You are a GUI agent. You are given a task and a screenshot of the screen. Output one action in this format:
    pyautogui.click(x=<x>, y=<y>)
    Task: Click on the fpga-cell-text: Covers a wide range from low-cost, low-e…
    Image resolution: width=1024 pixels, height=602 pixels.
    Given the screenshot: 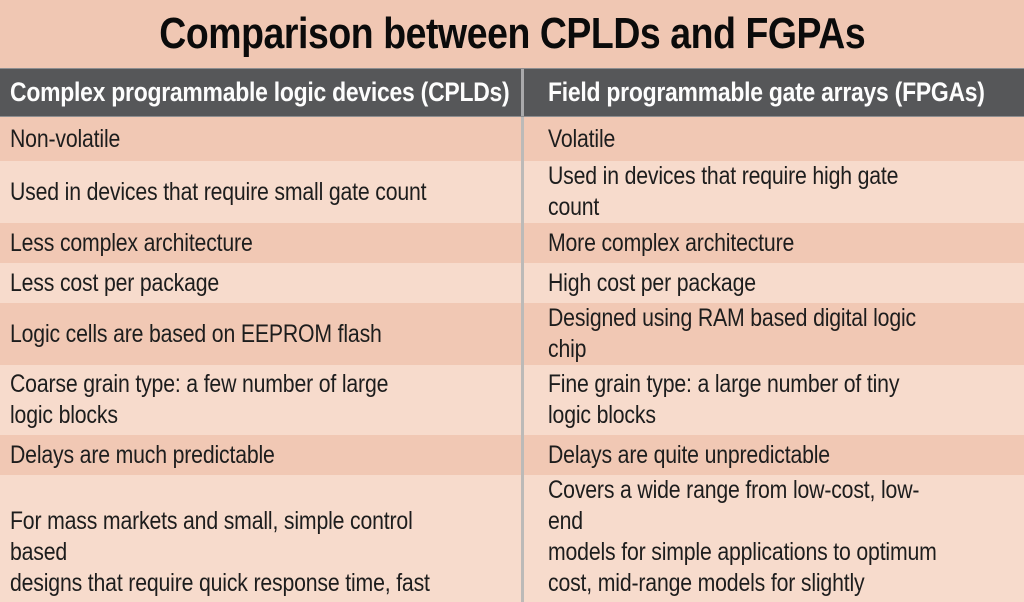 What is the action you would take?
    pyautogui.click(x=742, y=539)
    